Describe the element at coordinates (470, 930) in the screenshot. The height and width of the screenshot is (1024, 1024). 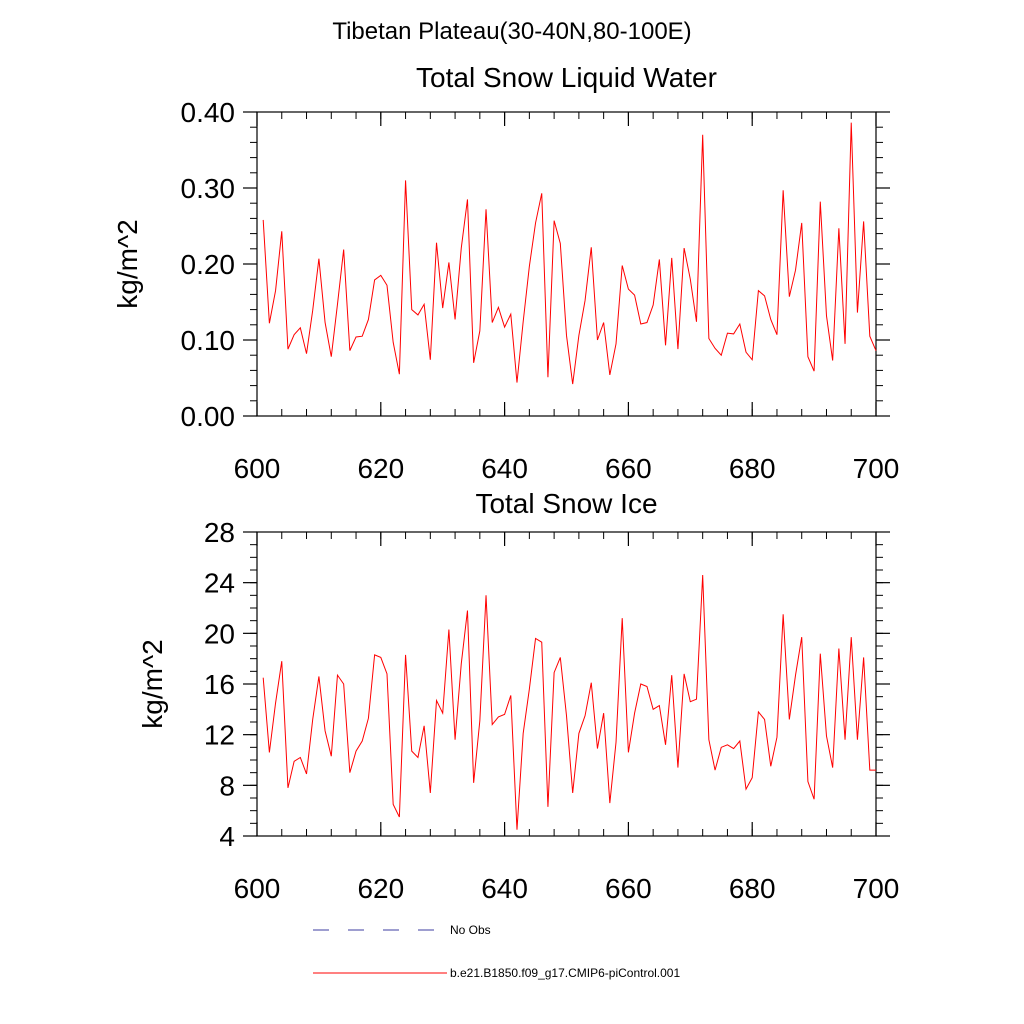
I see `legend-label: No Obs` at that location.